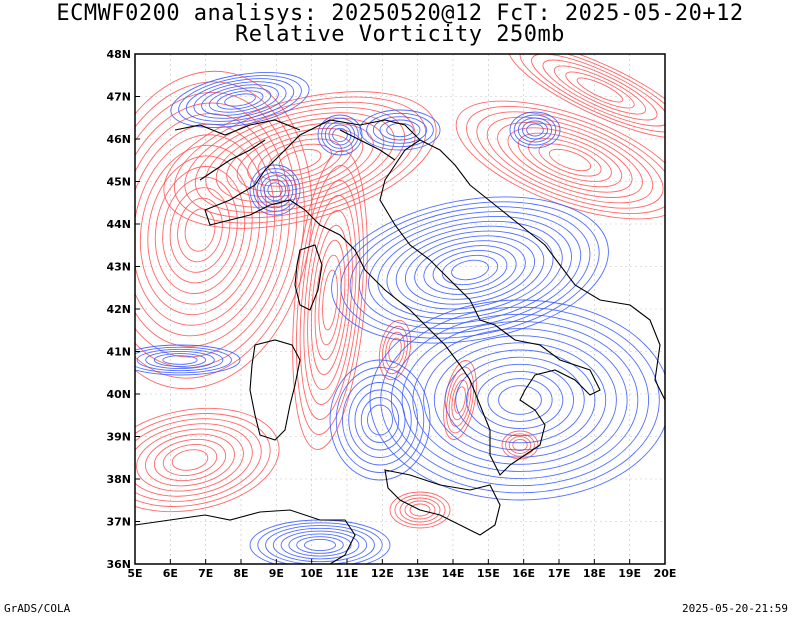 The height and width of the screenshot is (618, 800). I want to click on balkan-coastline, so click(542, 270).